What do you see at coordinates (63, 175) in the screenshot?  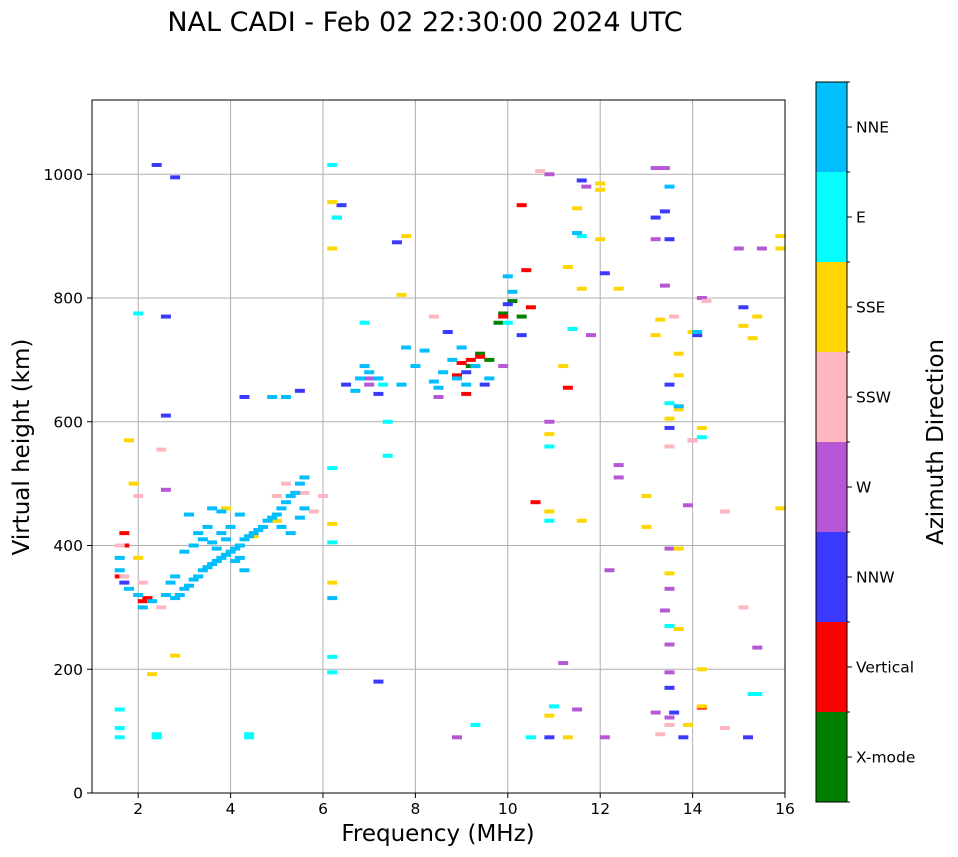 I see `y-tick-label: 1000` at bounding box center [63, 175].